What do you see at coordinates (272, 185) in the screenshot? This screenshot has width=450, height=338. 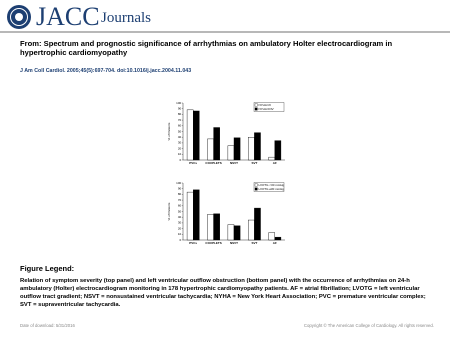 I see `legend-label: LVOTG <30 mmHg` at bounding box center [272, 185].